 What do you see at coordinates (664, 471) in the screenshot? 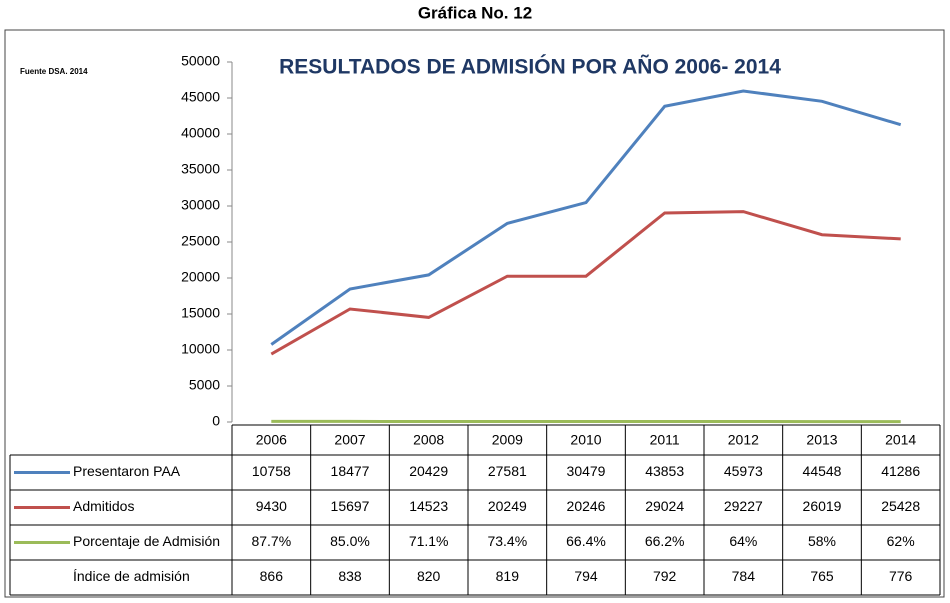
I see `table-cell: 43853` at bounding box center [664, 471].